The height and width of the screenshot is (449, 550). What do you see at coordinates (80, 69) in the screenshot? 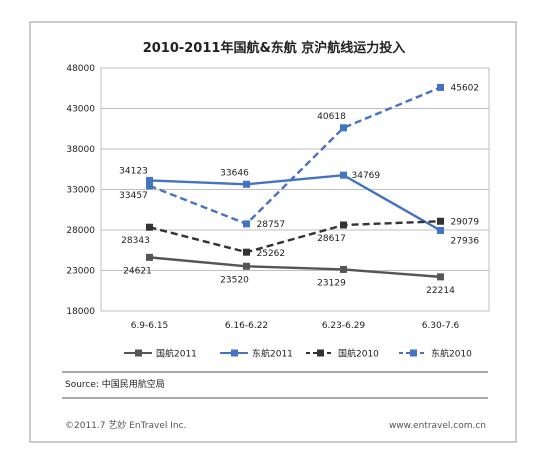
I see `y-tick-label: 48000` at bounding box center [80, 69].